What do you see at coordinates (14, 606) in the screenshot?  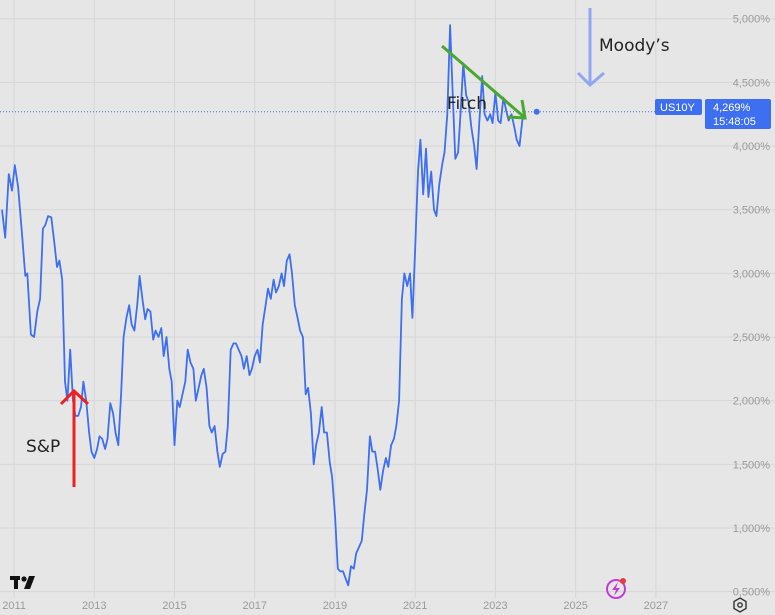 I see `x-tick-label: 2011` at bounding box center [14, 606].